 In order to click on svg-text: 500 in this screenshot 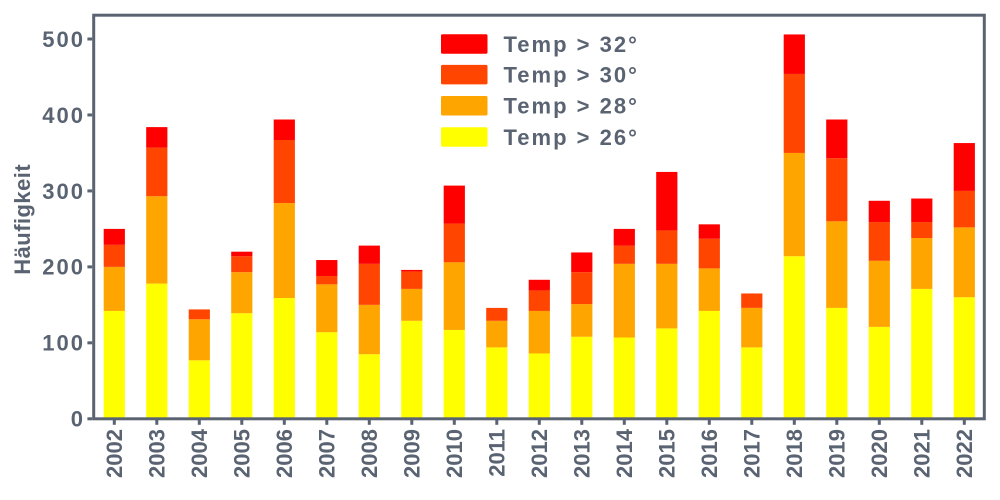, I will do `click(63, 39)`.